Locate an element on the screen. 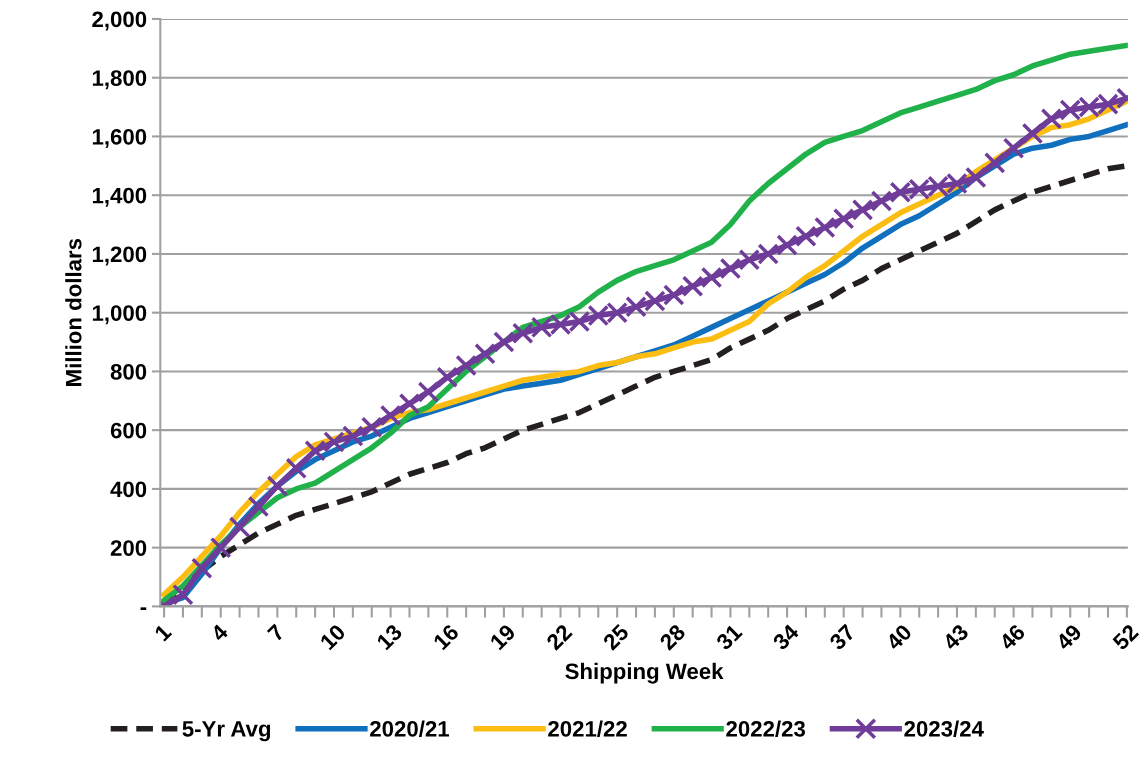  legend-label: 2023/24 is located at coordinates (944, 728).